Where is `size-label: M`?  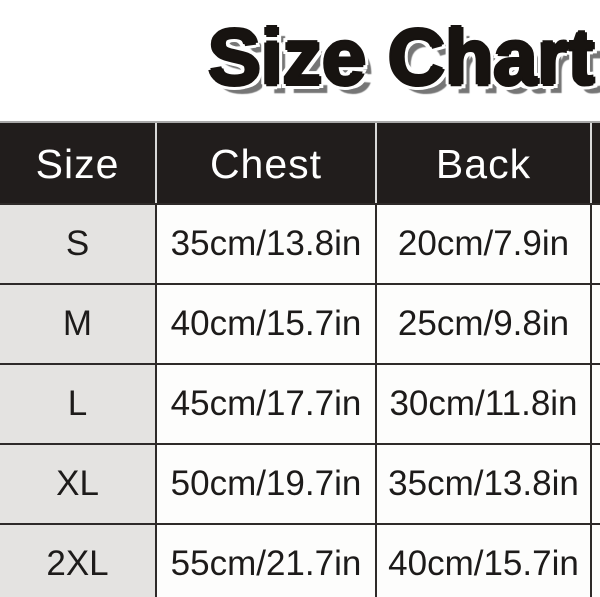 size-label: M is located at coordinates (77, 323).